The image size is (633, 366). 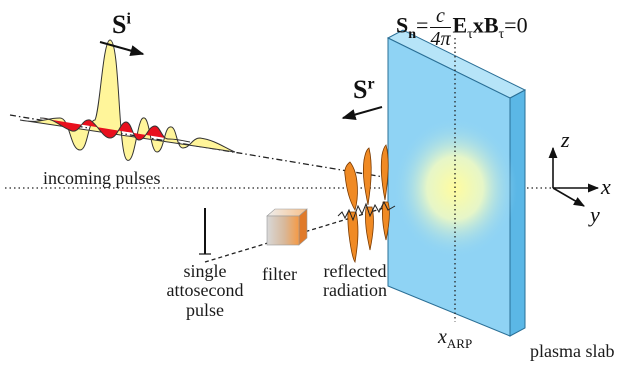 What do you see at coordinates (422, 25) in the screenshot?
I see `eq-equals: =` at bounding box center [422, 25].